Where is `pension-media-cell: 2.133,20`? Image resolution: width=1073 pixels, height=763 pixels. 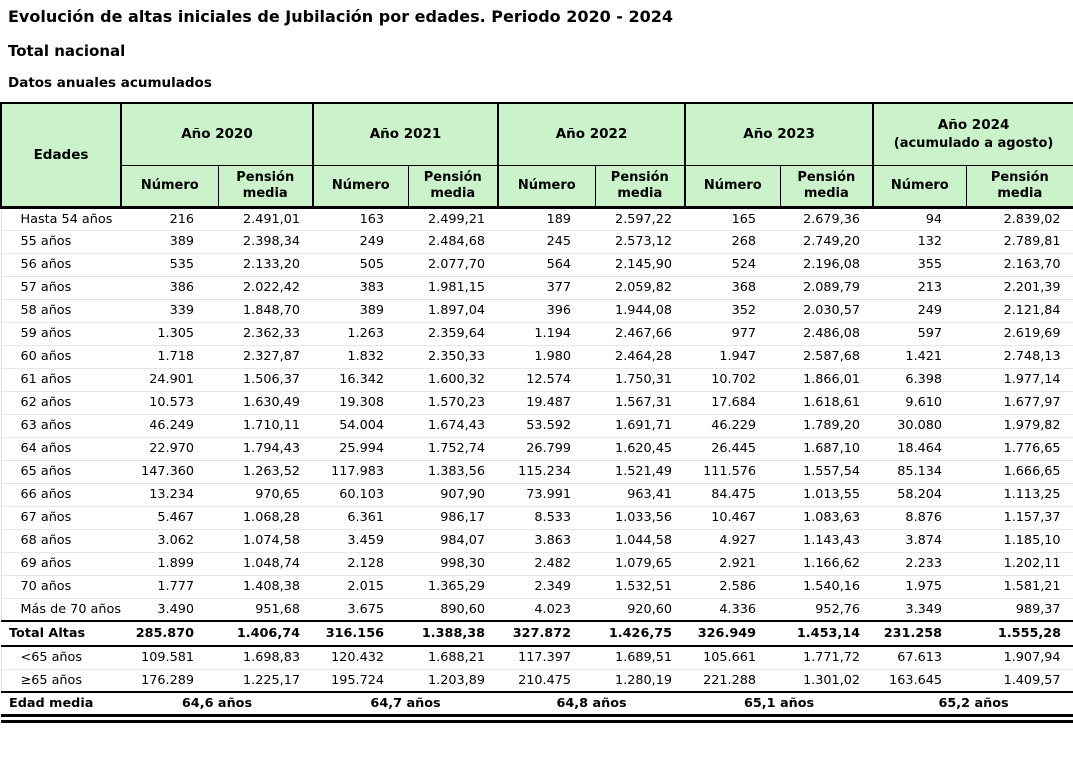
pension-media-cell: 2.133,20 is located at coordinates (266, 264).